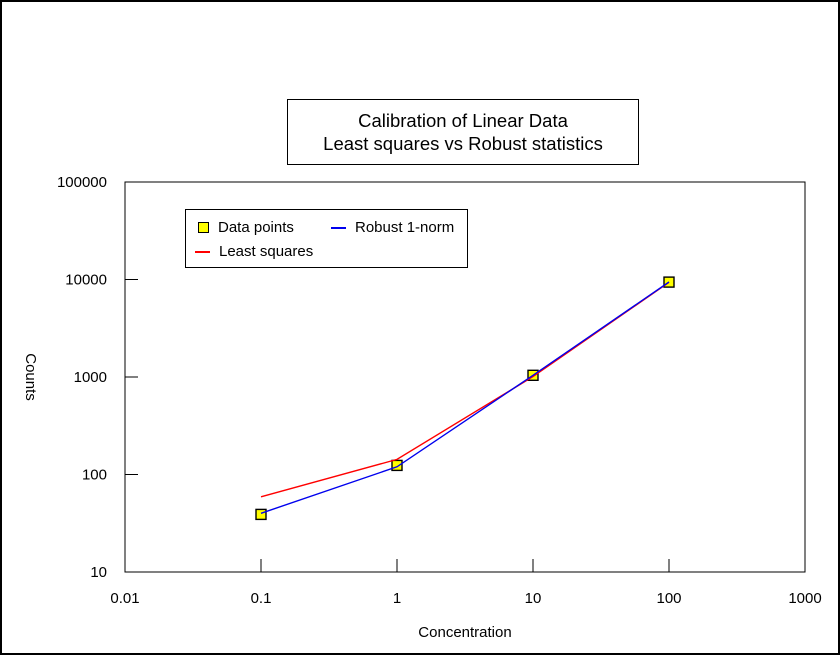 Image resolution: width=840 pixels, height=655 pixels. I want to click on y-tick-label: 1000, so click(90, 377).